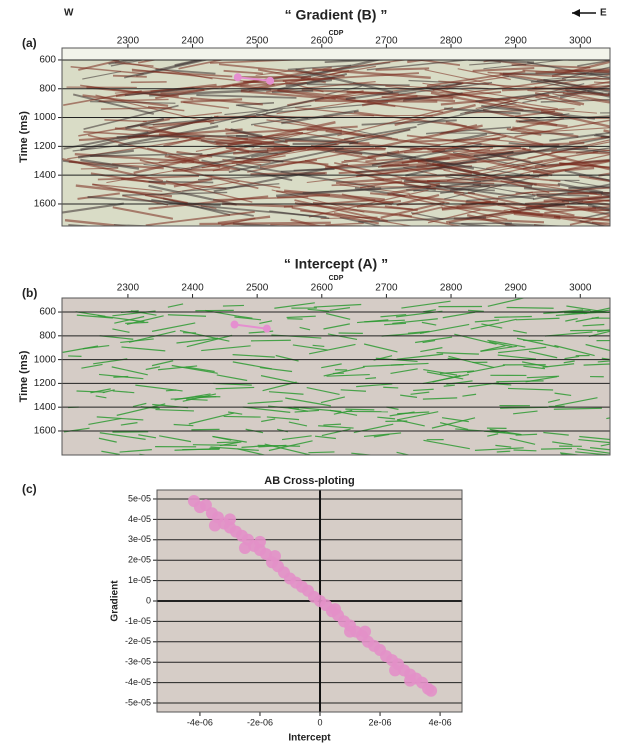 The height and width of the screenshot is (749, 623). Describe the element at coordinates (309, 481) in the screenshot. I see `chart-title: AB Cross-ploting` at that location.